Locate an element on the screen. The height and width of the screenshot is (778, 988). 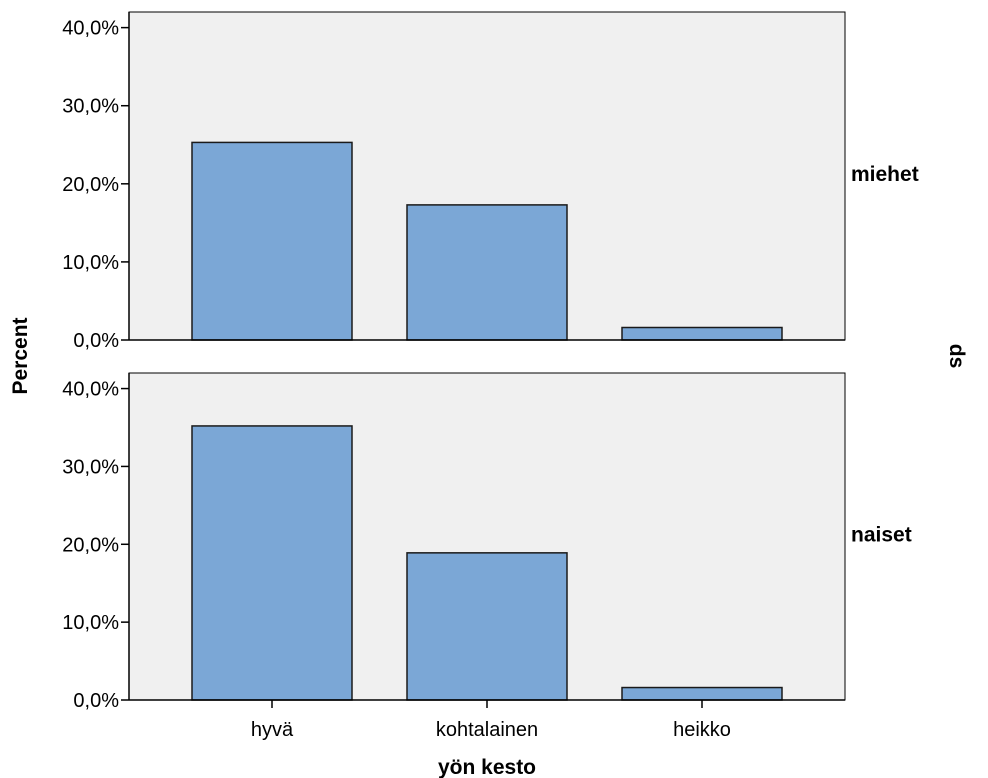
panel-label: naiset is located at coordinates (881, 535).